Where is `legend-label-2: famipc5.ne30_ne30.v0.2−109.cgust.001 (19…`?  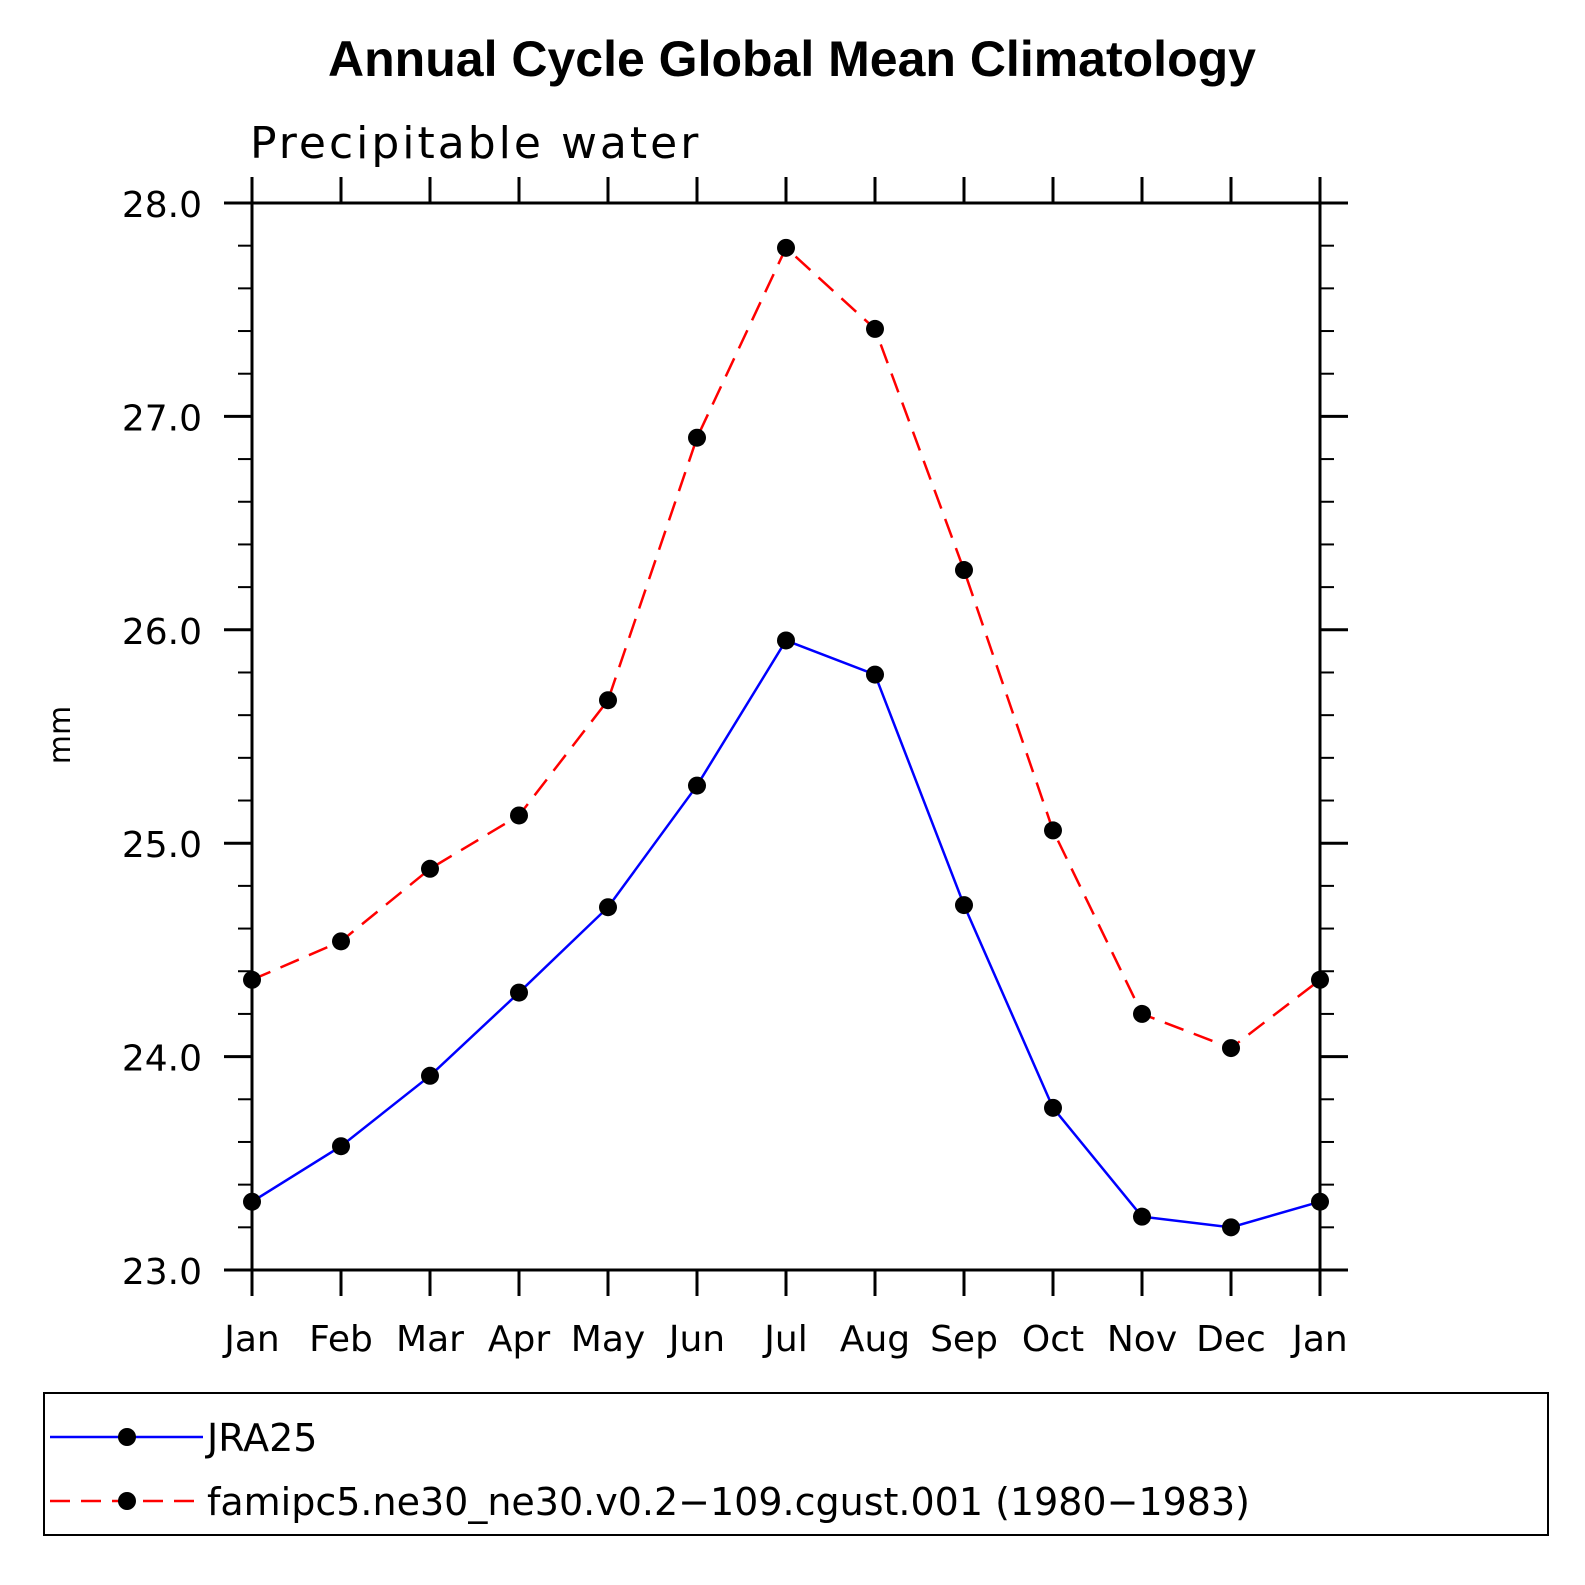
legend-label-2: famipc5.ne30_ne30.v0.2−109.cgust.001 (19… is located at coordinates (728, 1502).